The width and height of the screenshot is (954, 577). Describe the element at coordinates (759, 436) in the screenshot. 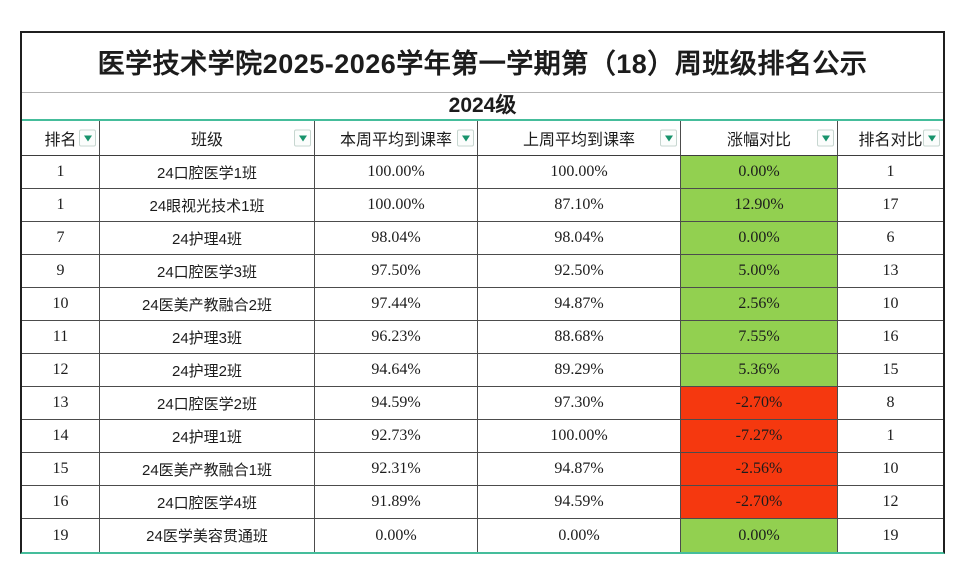

I see `change-cell: -7.27%` at that location.